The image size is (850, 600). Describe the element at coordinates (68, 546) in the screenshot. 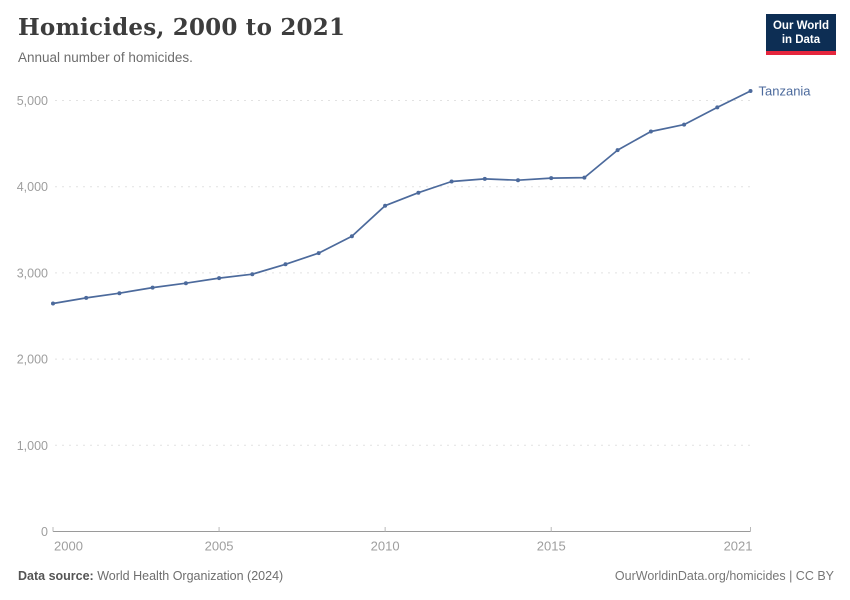

I see `x-axis-tick-label: 2000` at that location.